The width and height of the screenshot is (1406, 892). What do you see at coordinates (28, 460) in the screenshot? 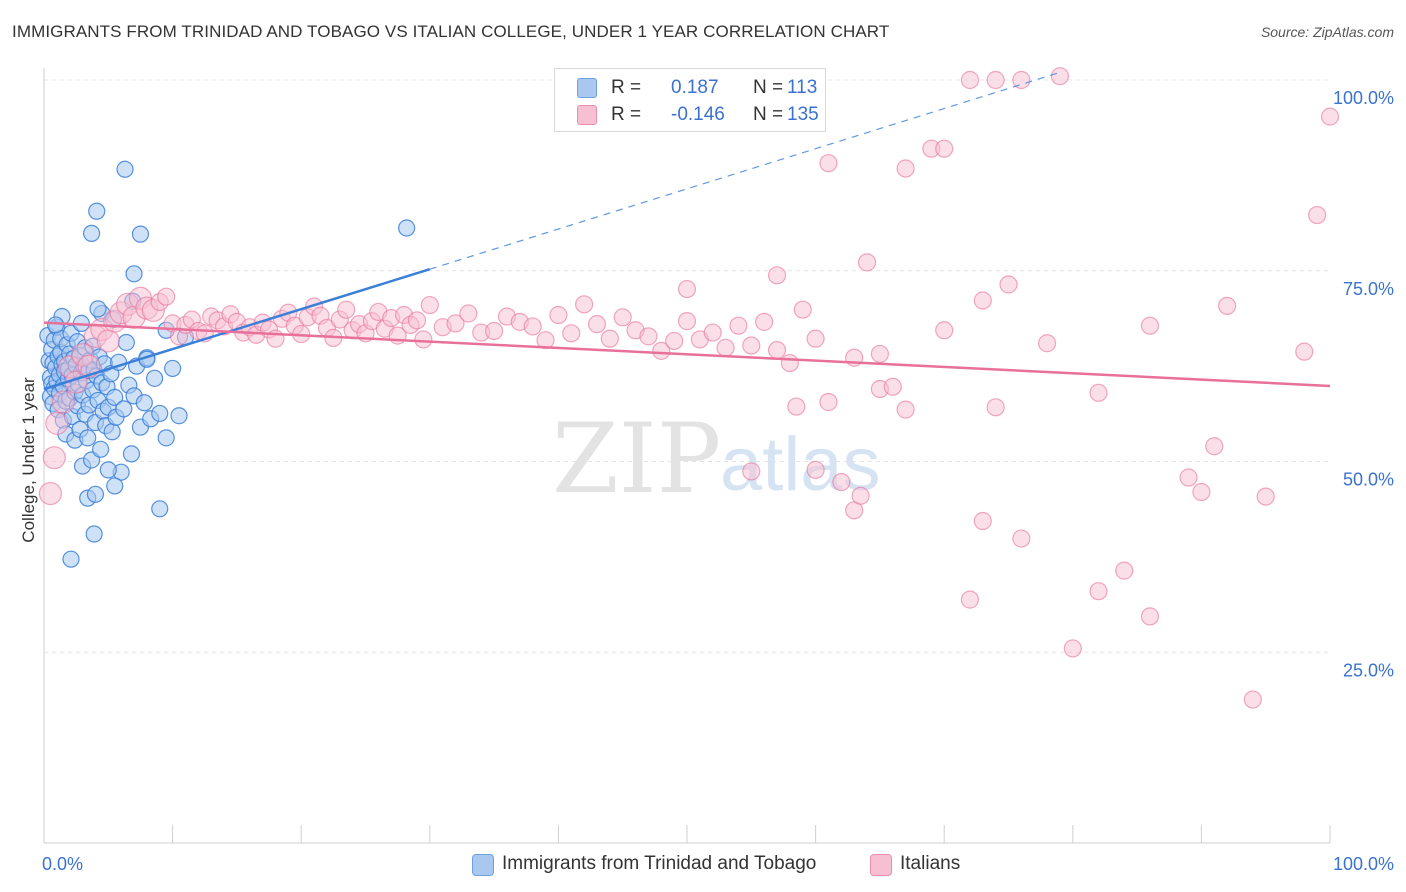
I see `y-axis-label: College, Under 1 year` at bounding box center [28, 460].